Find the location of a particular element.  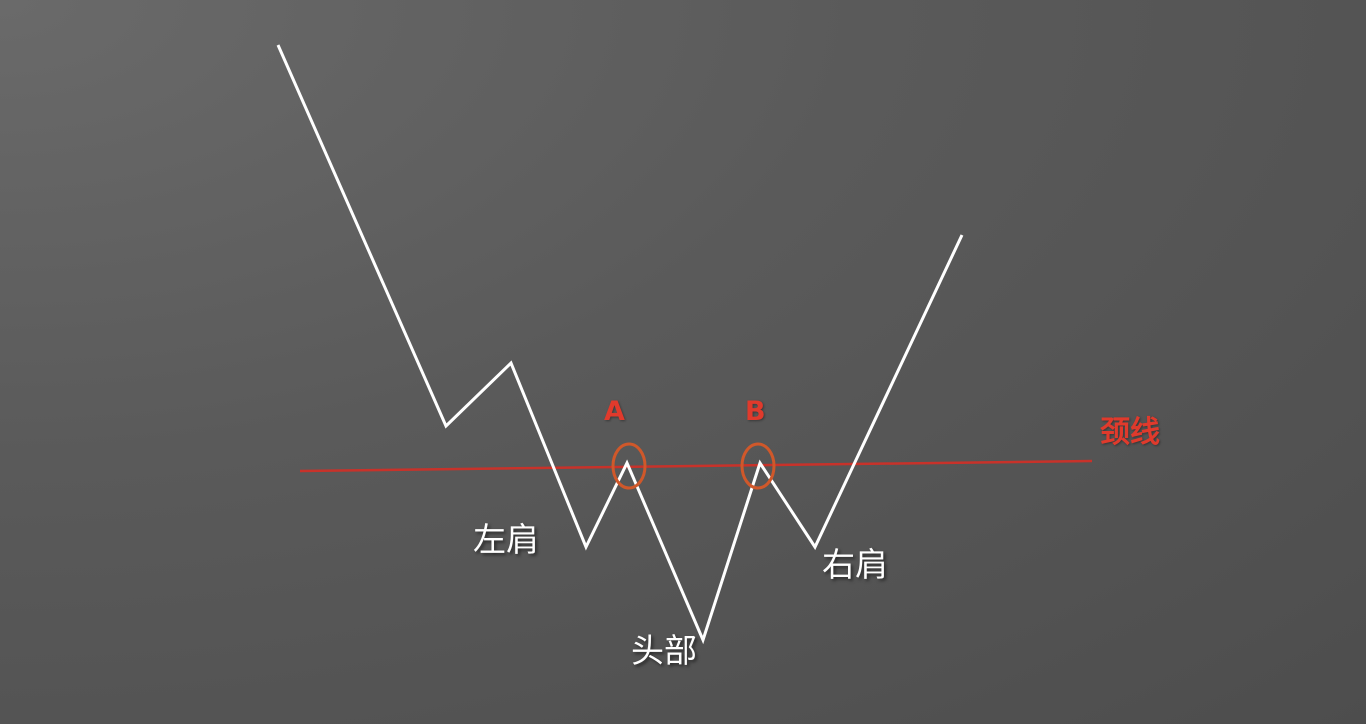

breakout-marker-b is located at coordinates (758, 466).